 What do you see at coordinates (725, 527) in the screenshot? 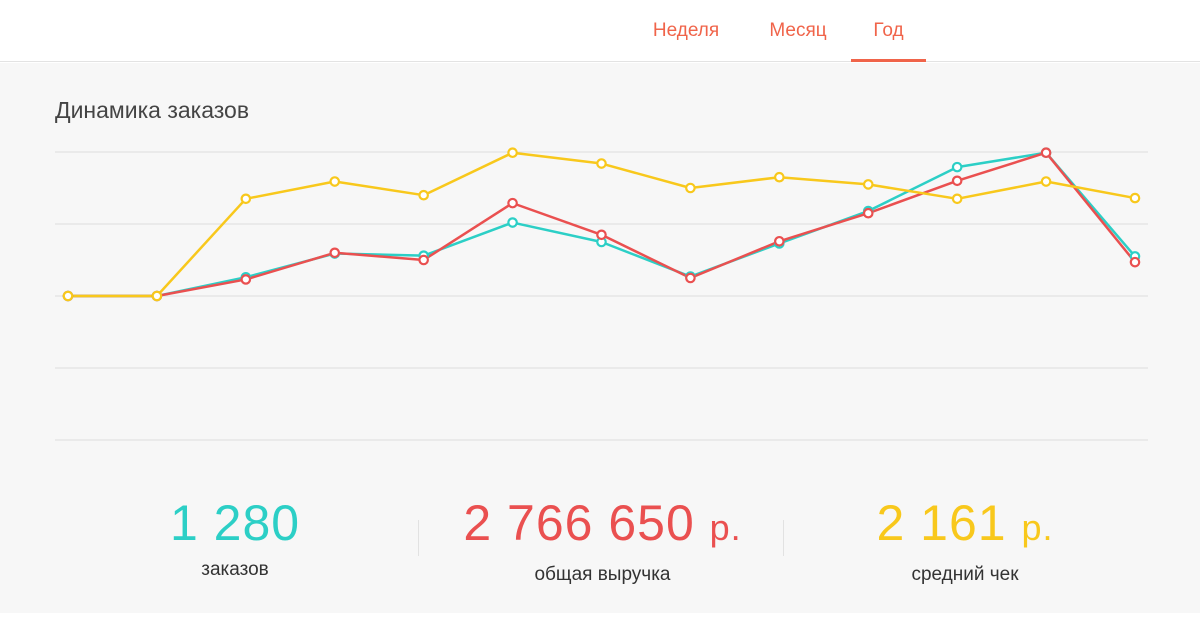
I see `revenue-unit: р.` at bounding box center [725, 527].